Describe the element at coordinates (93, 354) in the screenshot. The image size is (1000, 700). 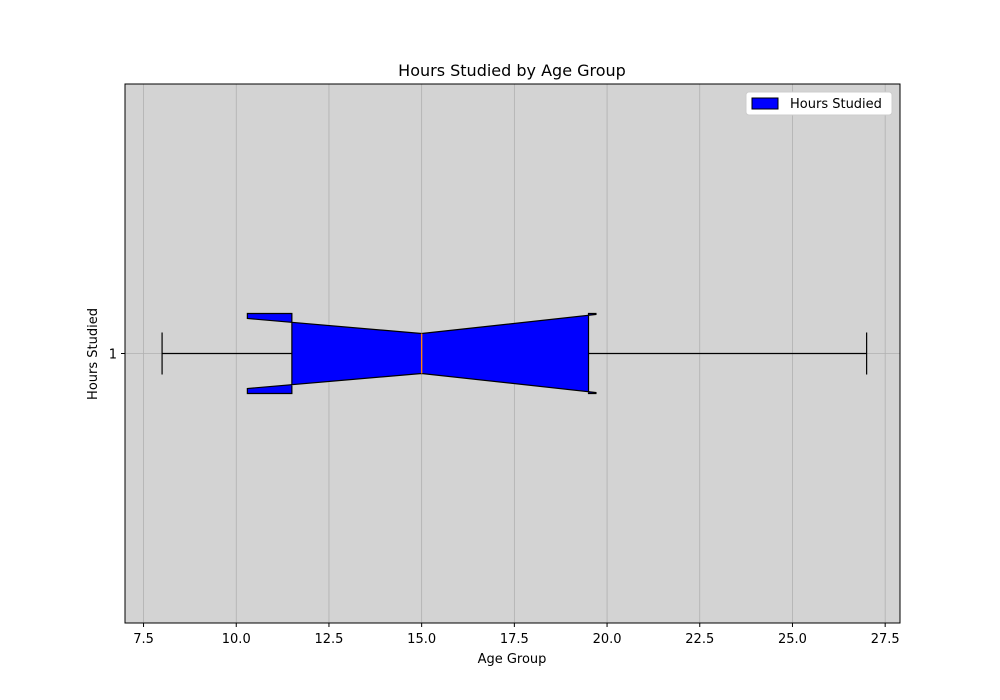
I see `y-axis-label: Hours Studied` at that location.